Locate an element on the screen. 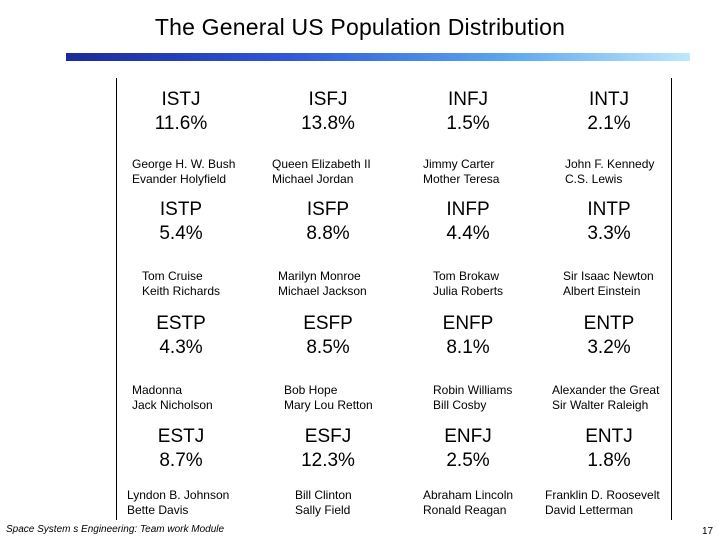  famous-person: George H. W. Bush is located at coordinates (184, 164).